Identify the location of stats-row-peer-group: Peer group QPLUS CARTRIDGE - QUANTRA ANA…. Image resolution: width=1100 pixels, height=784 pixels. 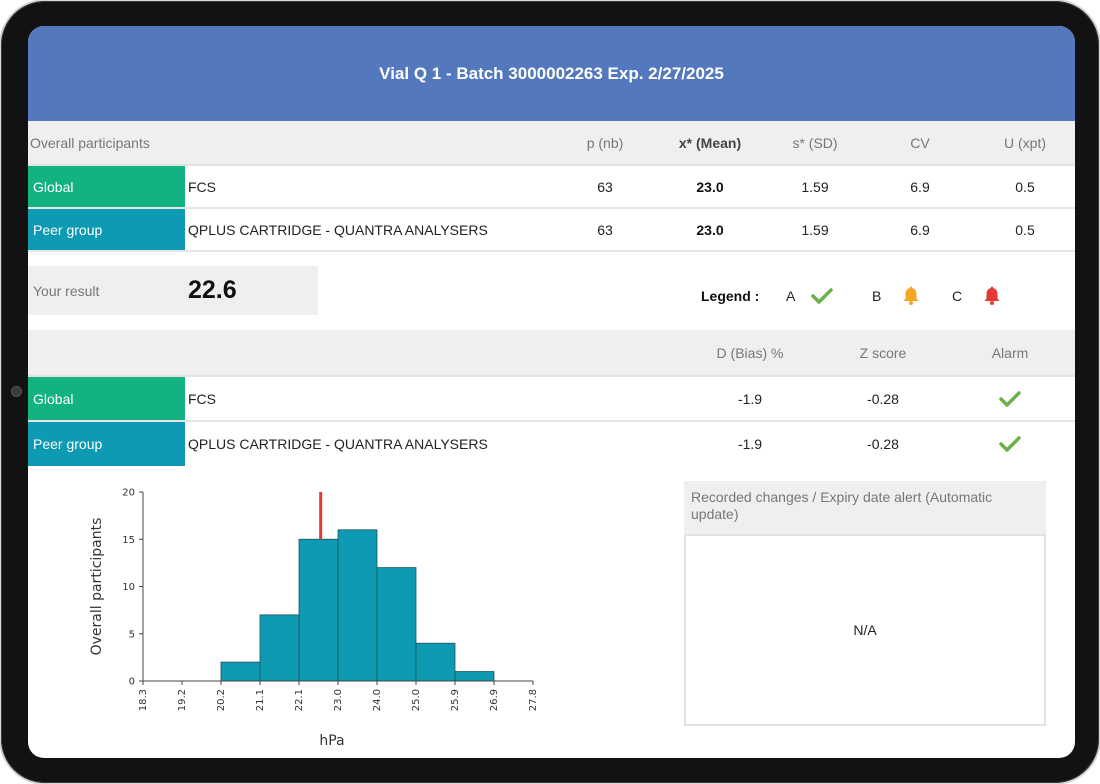
(551, 230).